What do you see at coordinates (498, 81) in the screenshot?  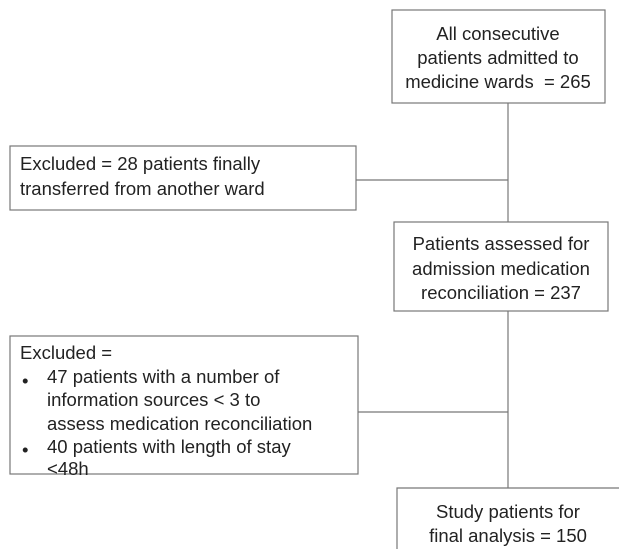 I see `node-text: medicine wards = 265` at bounding box center [498, 81].